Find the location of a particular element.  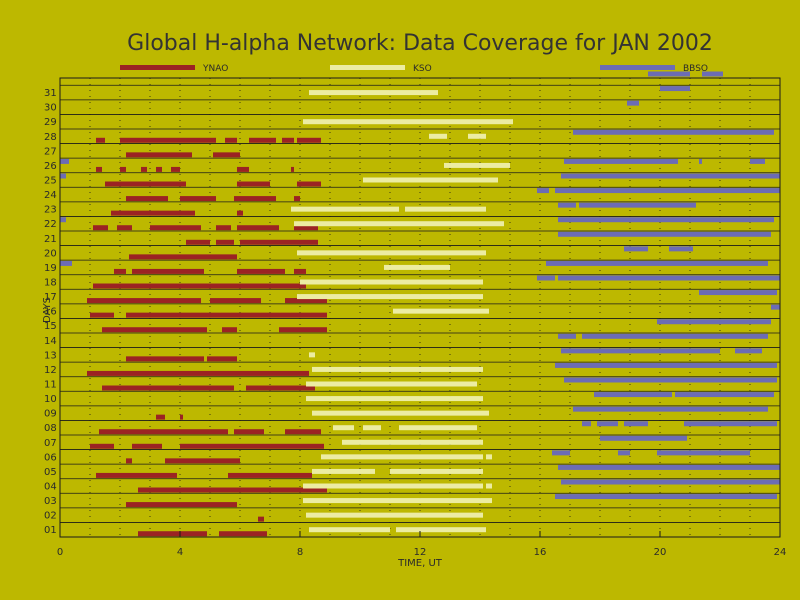

y-tick-label: 03 is located at coordinates (50, 501).